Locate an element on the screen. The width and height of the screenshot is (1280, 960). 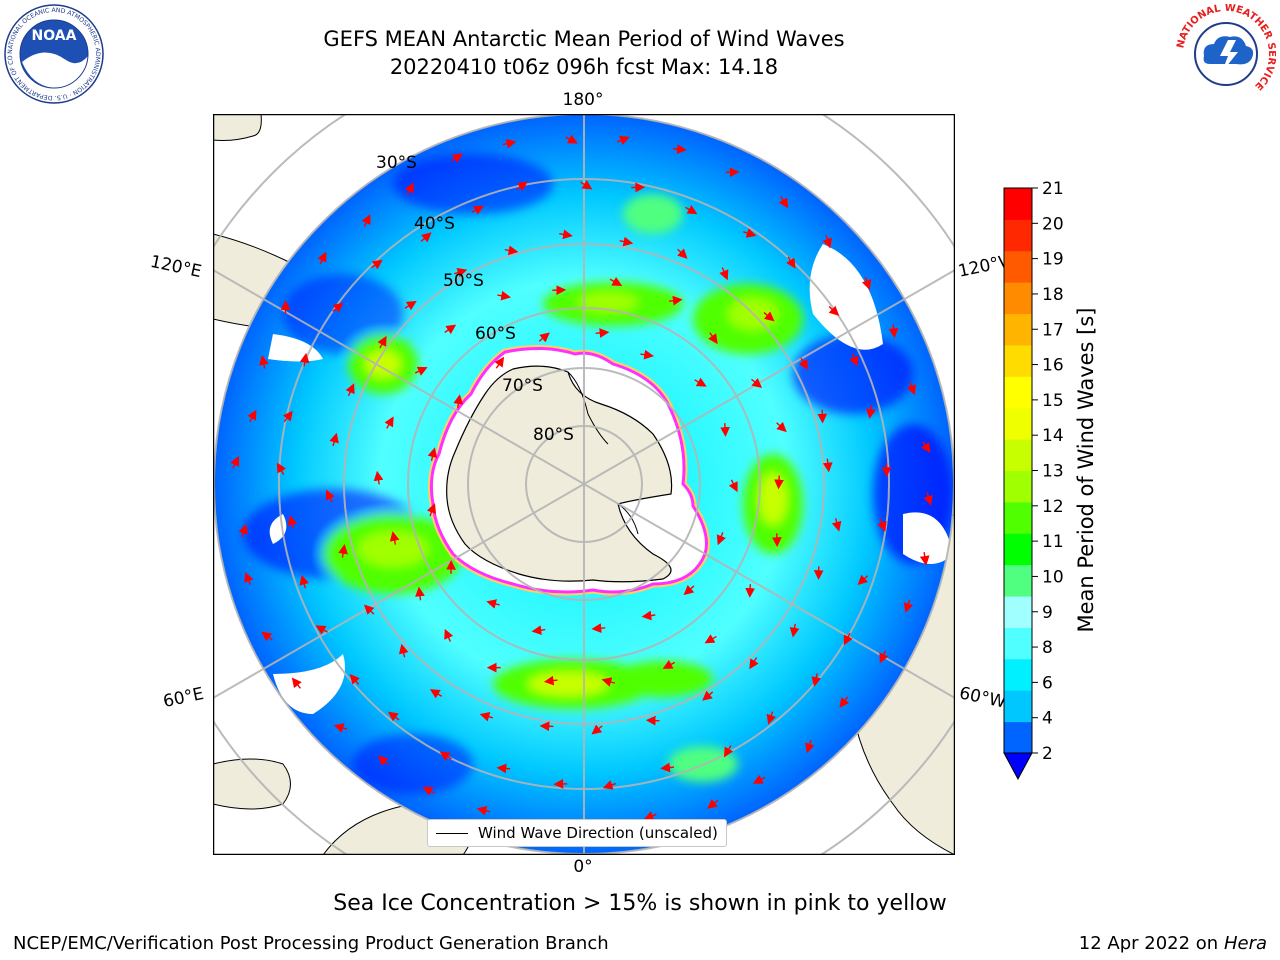
legend-label: Wind Wave Direction (unscaled) is located at coordinates (598, 833).